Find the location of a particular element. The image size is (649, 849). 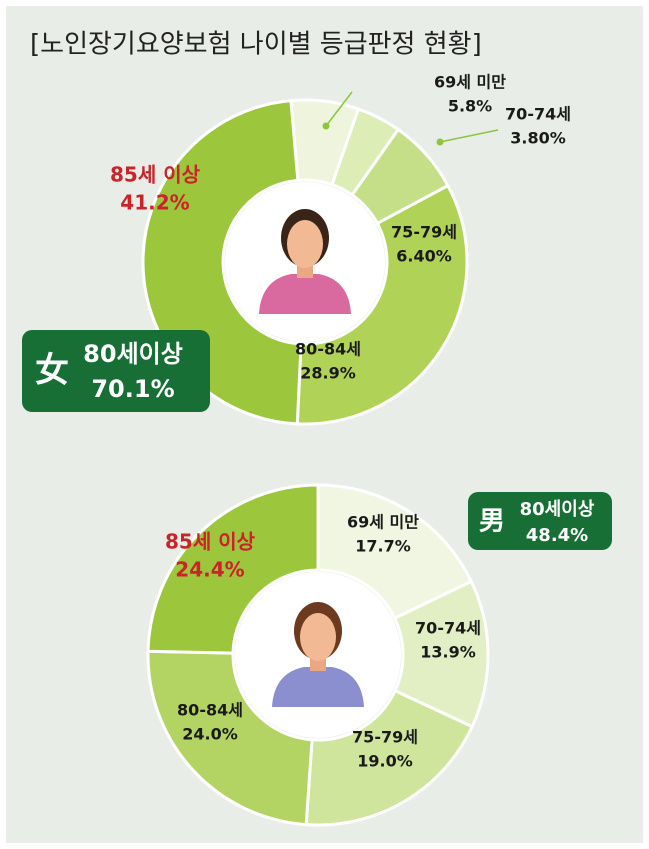

slice-value: 24.4% is located at coordinates (209, 570).